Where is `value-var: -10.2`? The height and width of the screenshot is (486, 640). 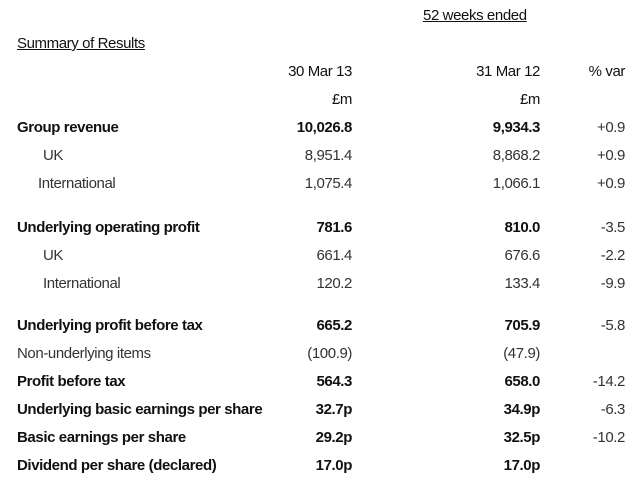
value-var: -10.2 is located at coordinates (609, 437).